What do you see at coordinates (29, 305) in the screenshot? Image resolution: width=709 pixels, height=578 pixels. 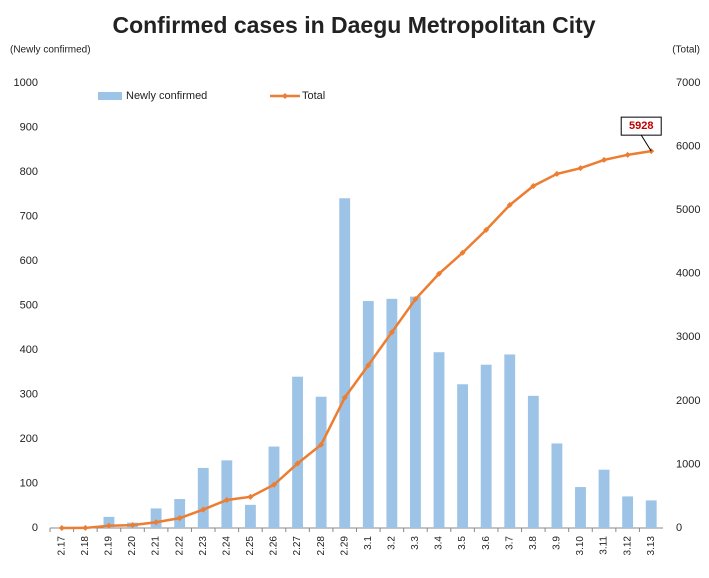 I see `y-tick-label: 500` at bounding box center [29, 305].